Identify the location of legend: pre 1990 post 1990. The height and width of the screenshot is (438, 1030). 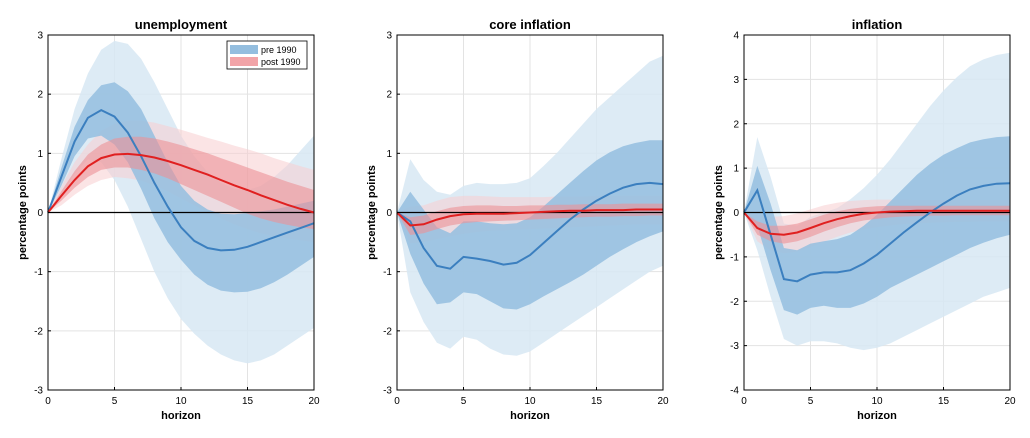
(267, 55).